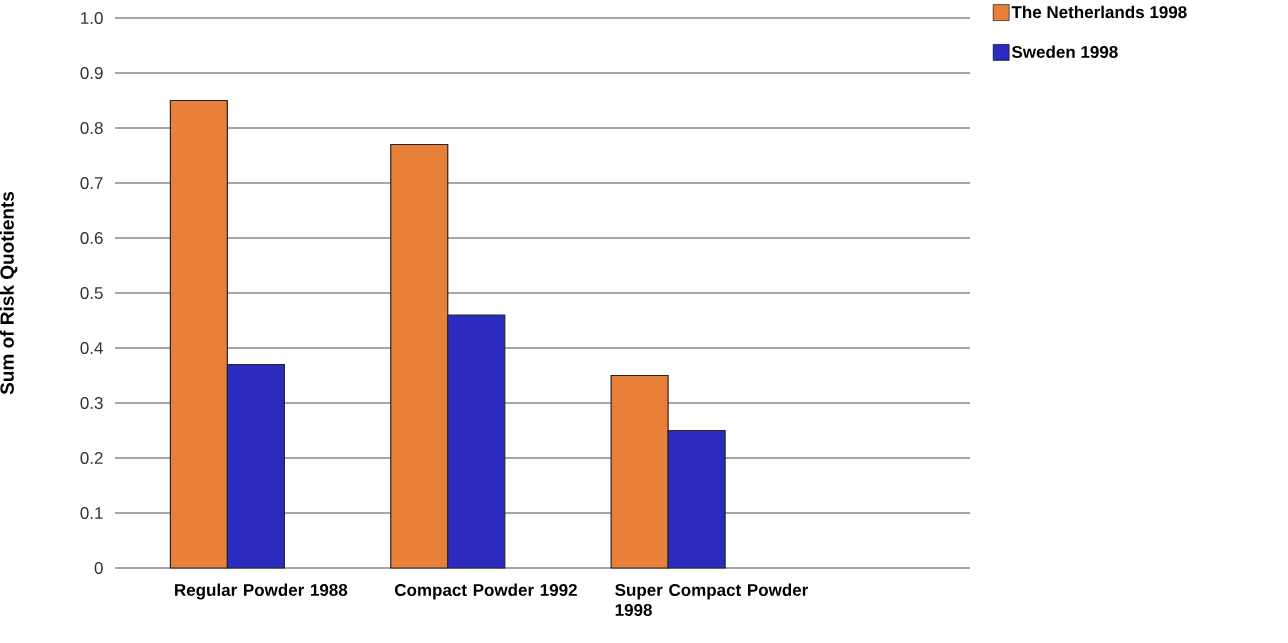  I want to click on y-axis-title: Sum of Risk Quotients, so click(9, 293).